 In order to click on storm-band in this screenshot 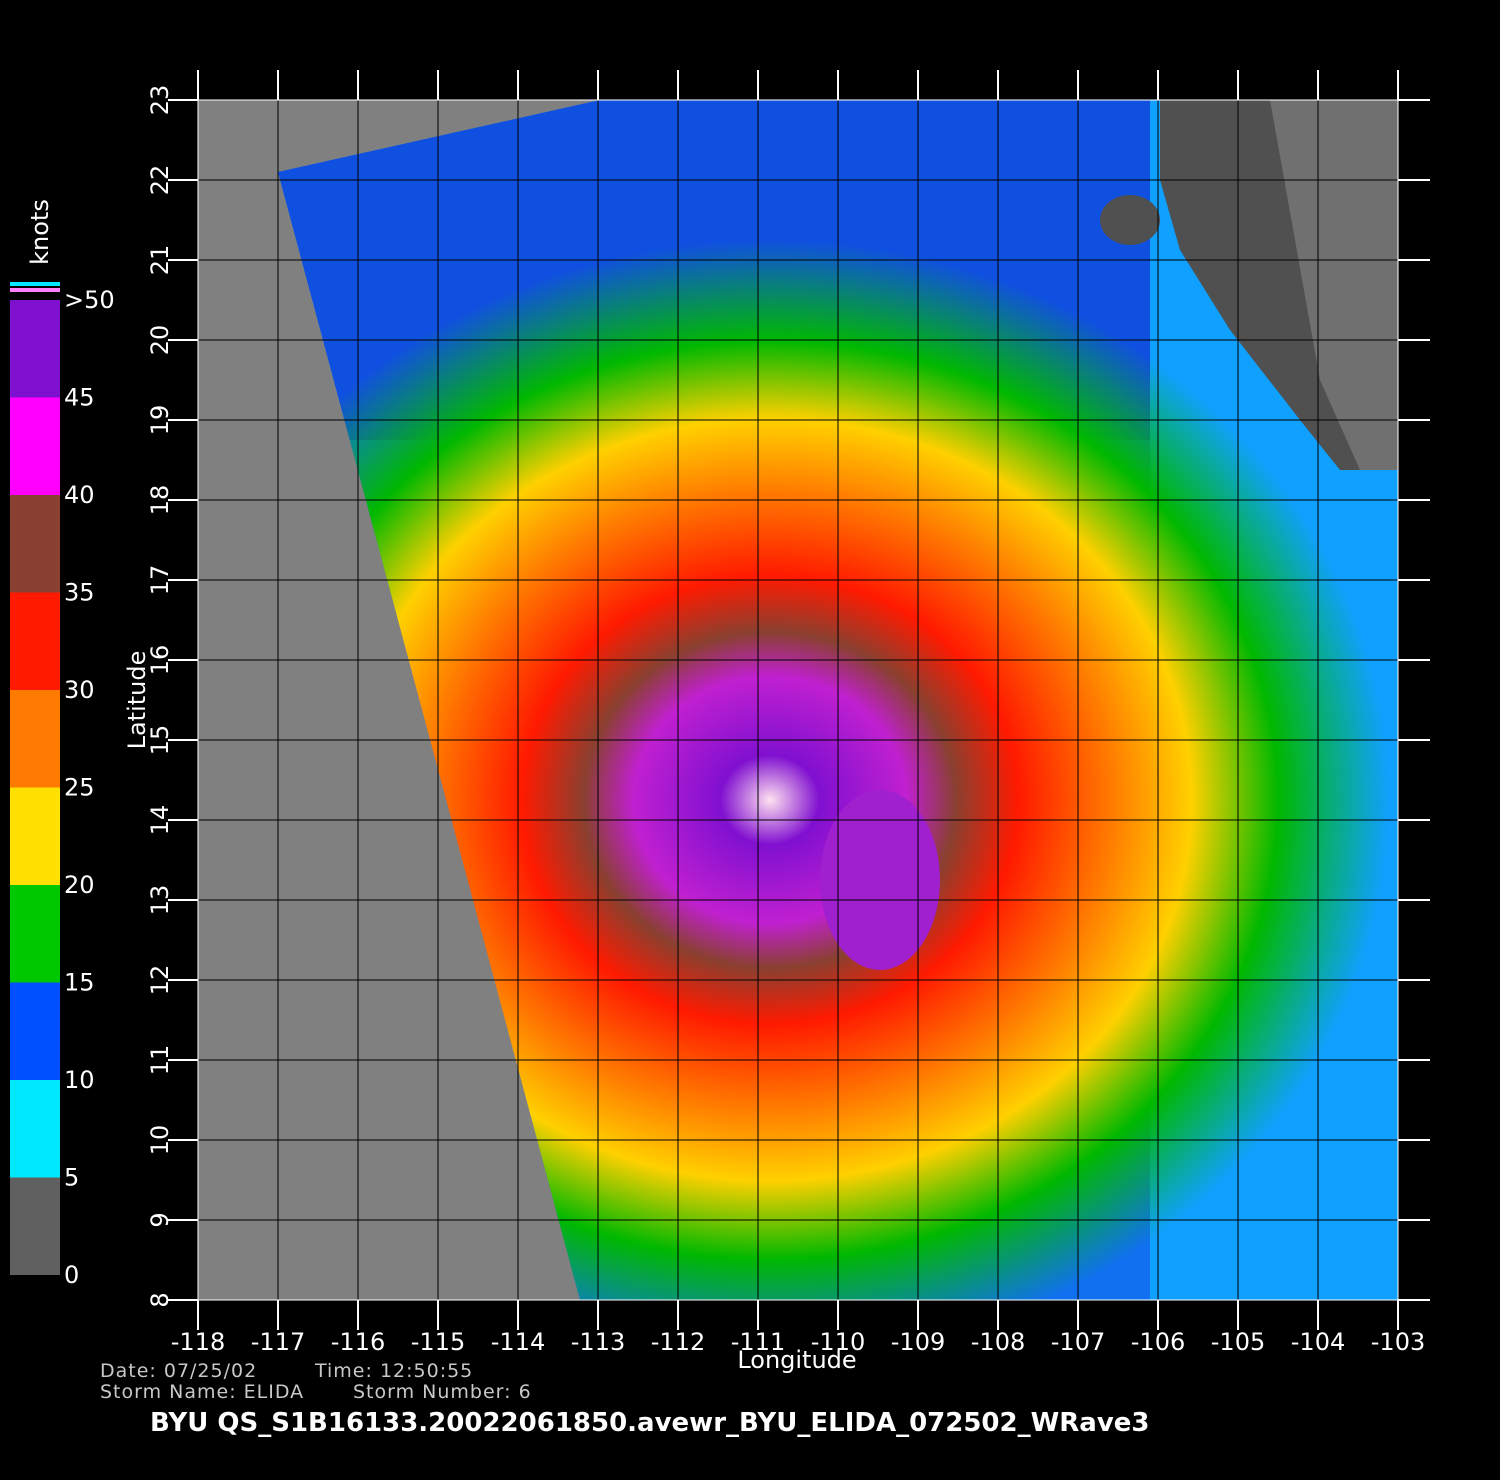, I will do `click(880, 880)`.